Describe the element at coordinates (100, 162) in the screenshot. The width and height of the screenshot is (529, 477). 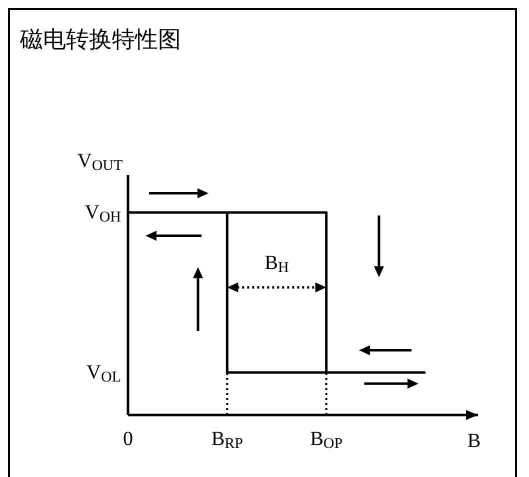
I see `y-axis-title: V$_{OUT}$` at that location.